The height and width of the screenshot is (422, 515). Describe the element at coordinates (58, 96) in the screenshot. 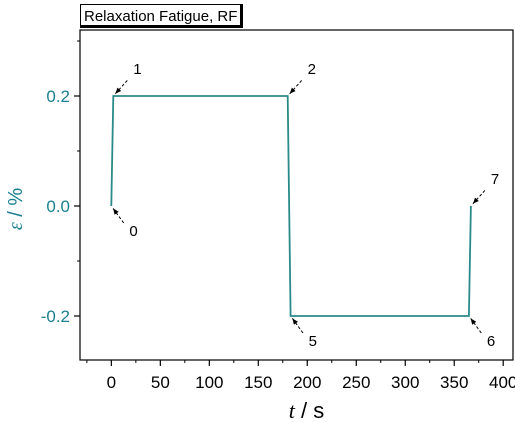

I see `y-tick-label: 0.2` at that location.